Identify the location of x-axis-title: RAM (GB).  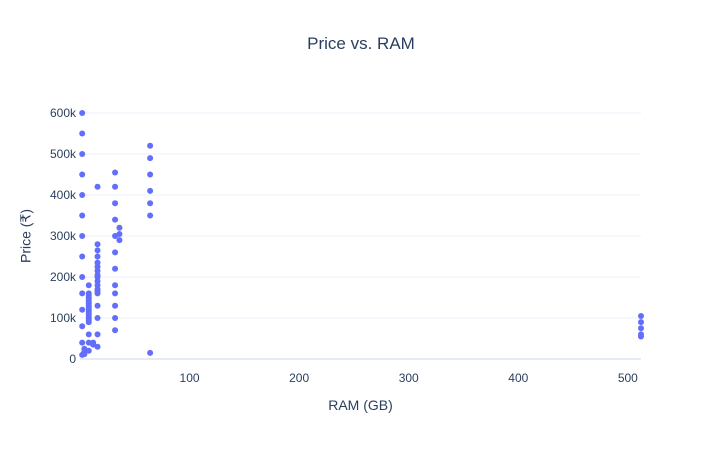
(360, 405).